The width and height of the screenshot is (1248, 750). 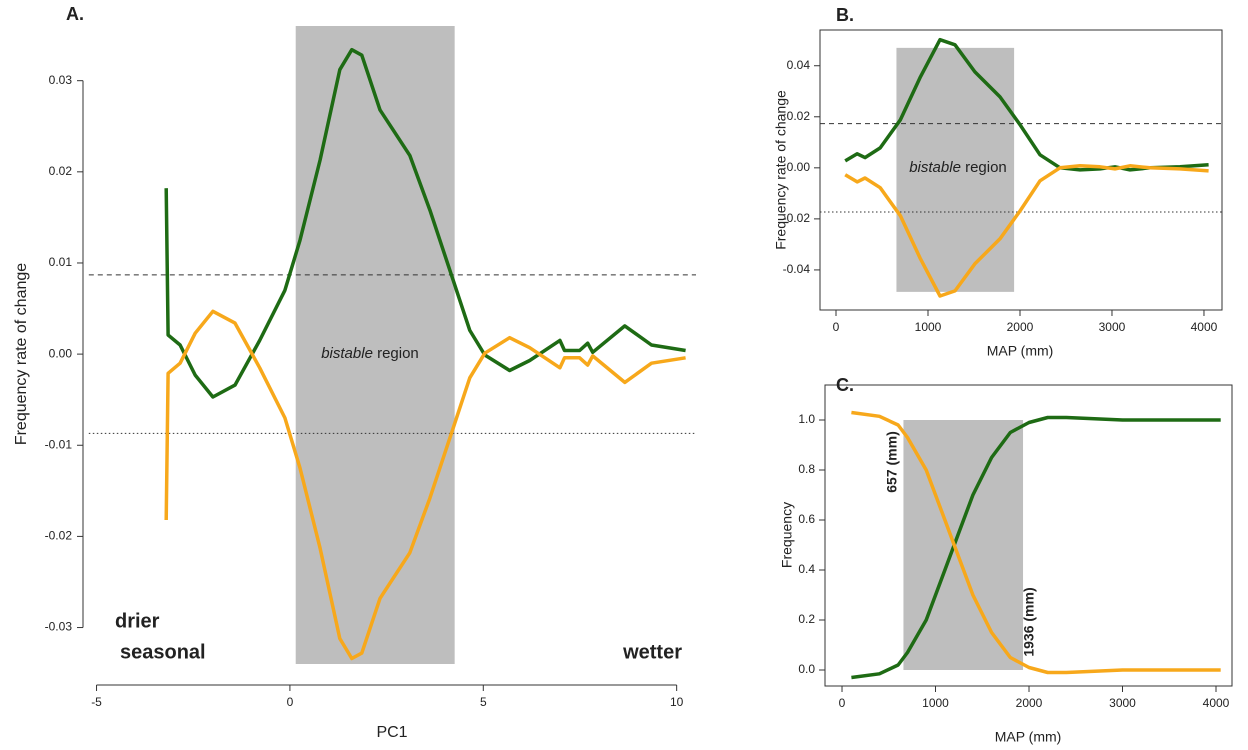 I want to click on y-tick-label: 0.8, so click(x=806, y=469).